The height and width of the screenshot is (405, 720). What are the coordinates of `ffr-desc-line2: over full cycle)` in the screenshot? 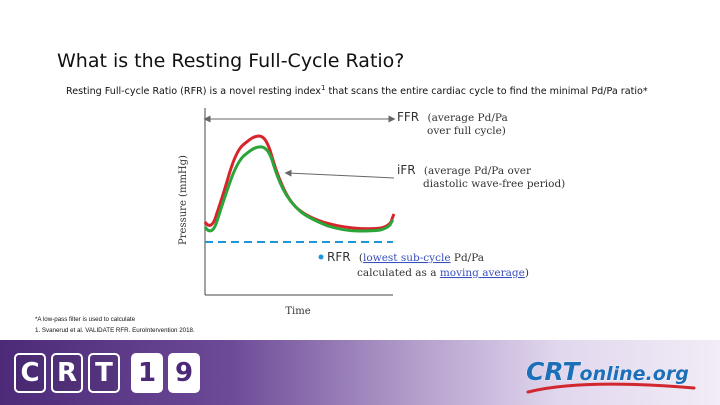 It's located at (466, 131).